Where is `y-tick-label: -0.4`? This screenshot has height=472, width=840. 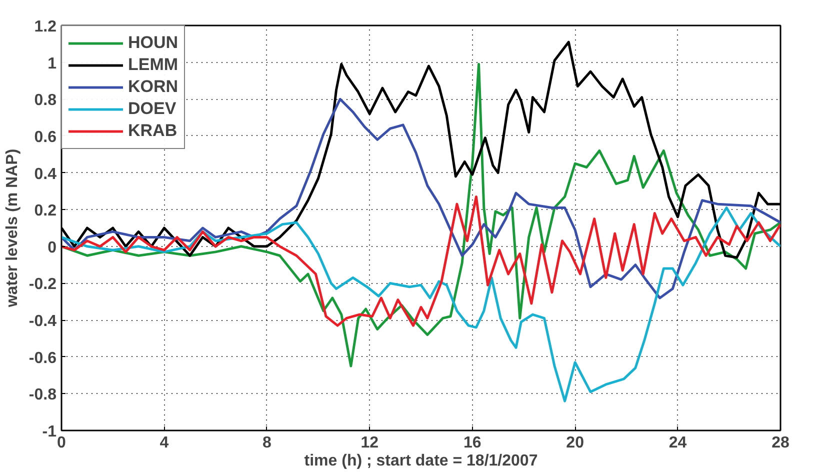
y-tick-label: -0.4 is located at coordinates (42, 321).